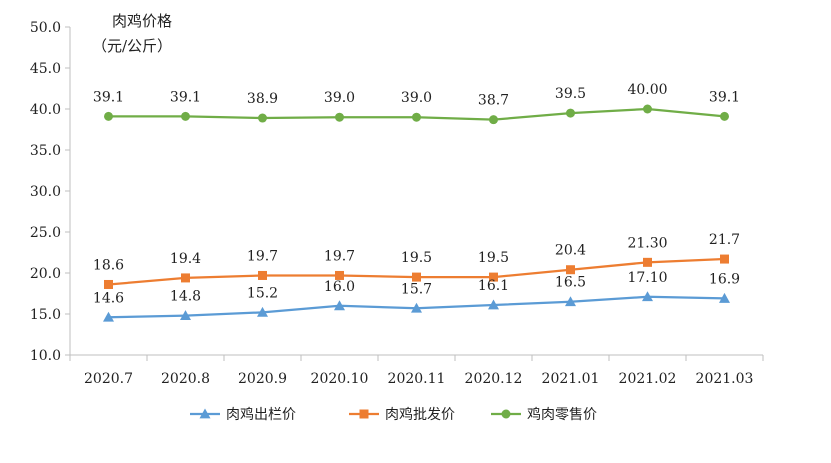 This screenshot has width=831, height=463. Describe the element at coordinates (571, 379) in the screenshot. I see `x-tick-label: 2021.01` at that location.